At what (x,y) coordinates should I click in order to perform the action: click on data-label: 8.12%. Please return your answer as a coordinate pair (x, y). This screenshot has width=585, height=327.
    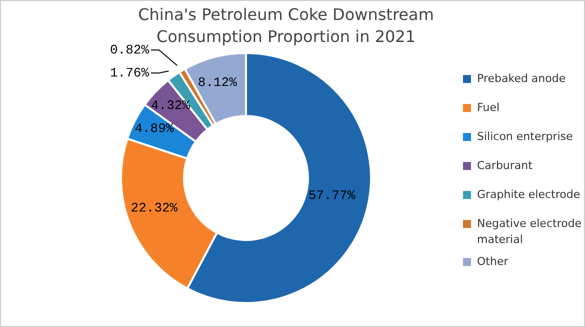
    Looking at the image, I should click on (218, 82).